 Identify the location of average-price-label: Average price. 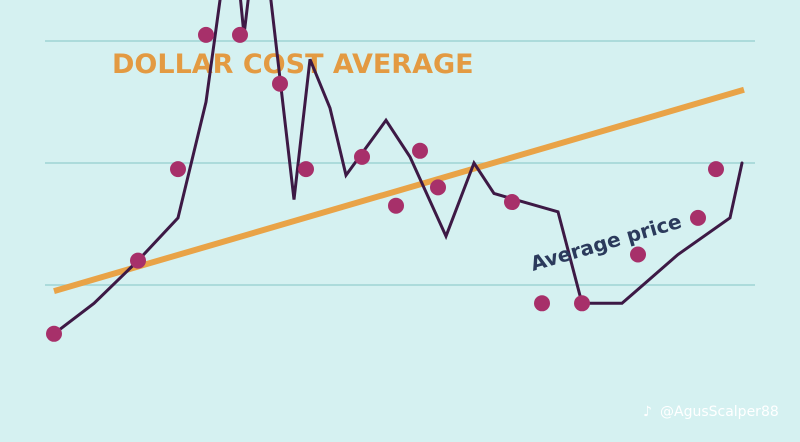
(606, 242).